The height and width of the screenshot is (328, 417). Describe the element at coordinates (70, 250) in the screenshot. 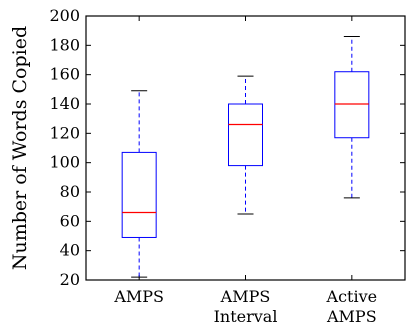

I see `y-tick-label: 40` at that location.